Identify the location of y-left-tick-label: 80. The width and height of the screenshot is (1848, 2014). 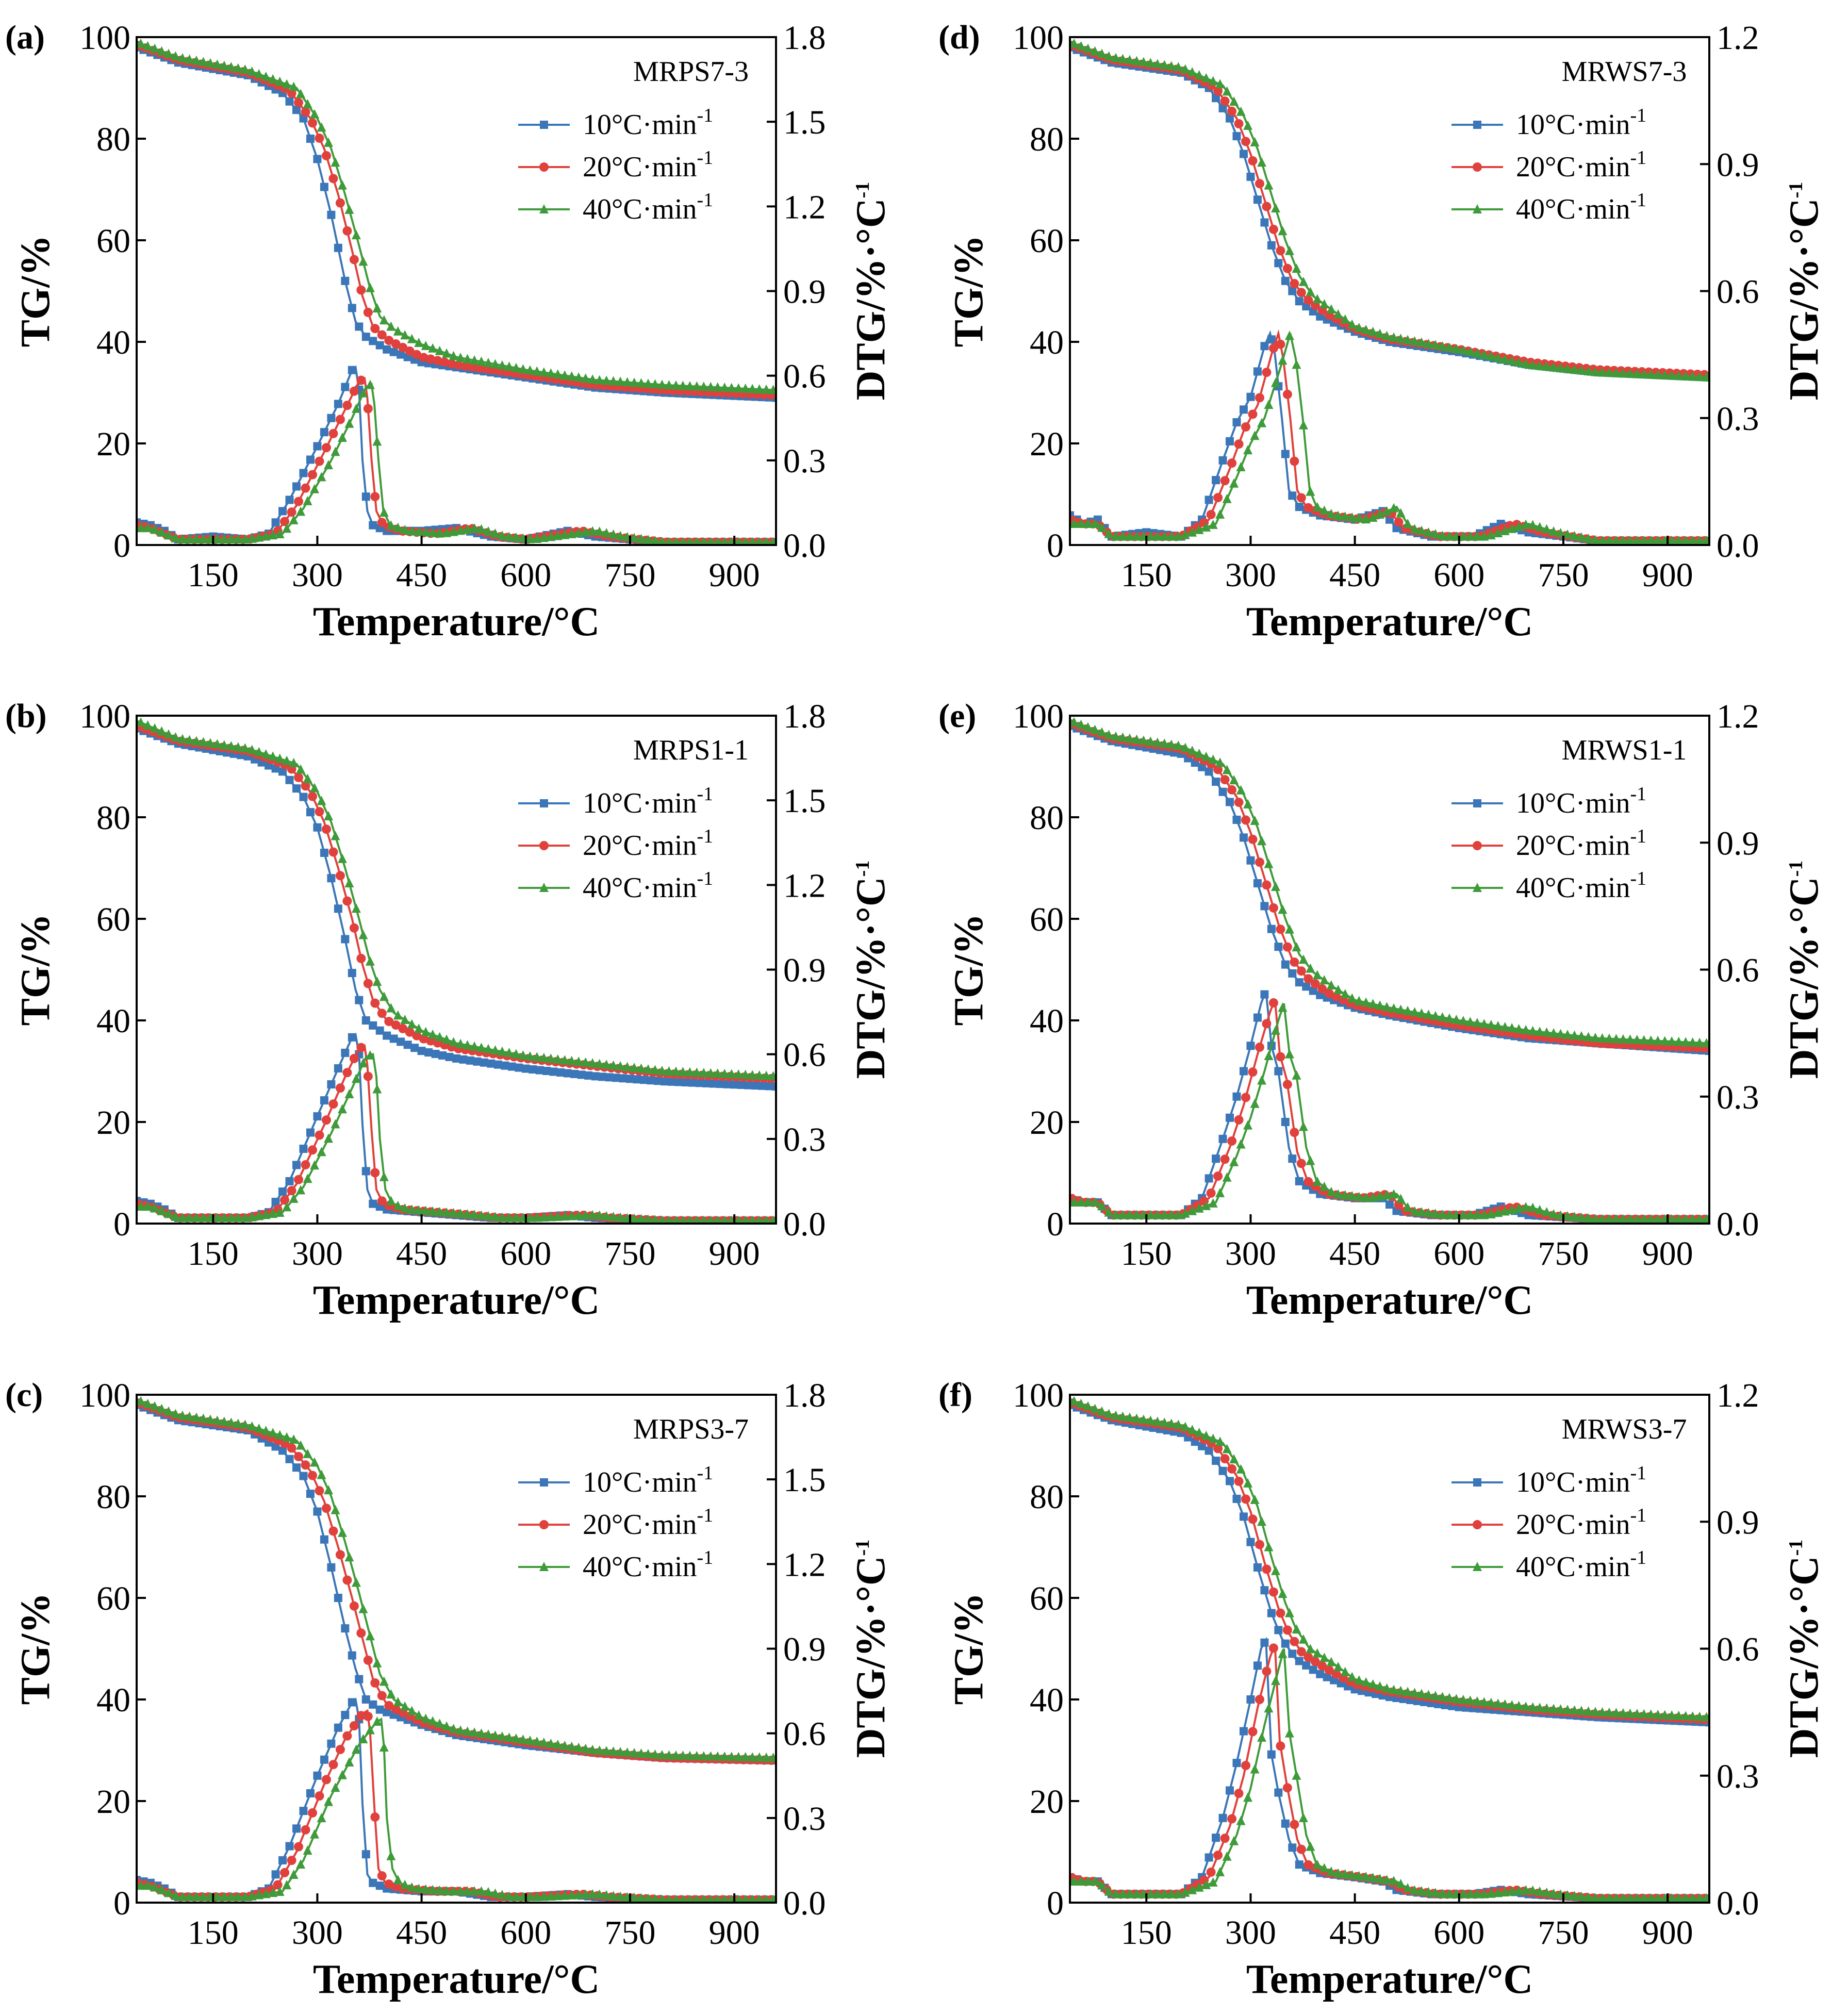
(1047, 1497).